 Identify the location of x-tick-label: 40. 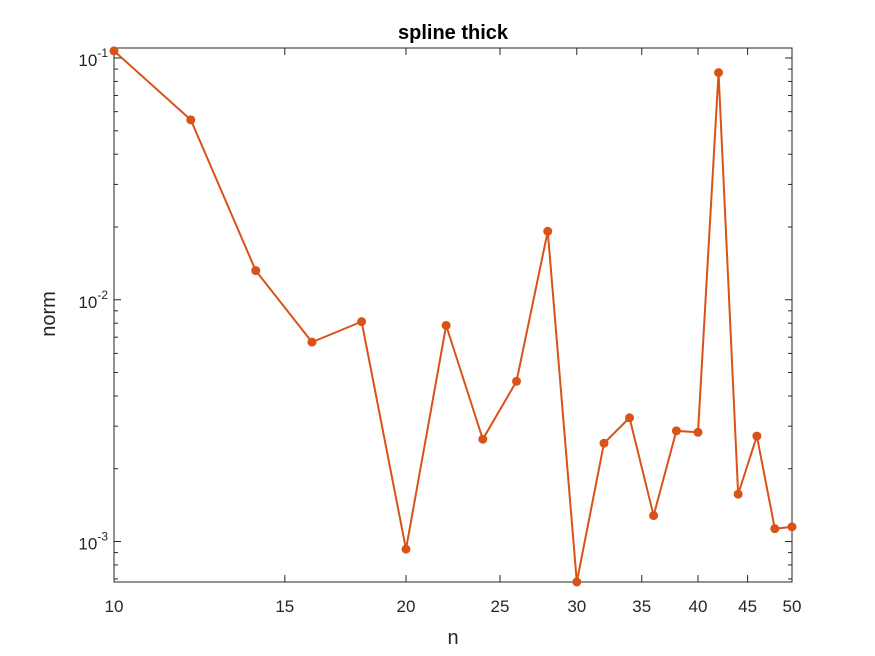
(698, 606).